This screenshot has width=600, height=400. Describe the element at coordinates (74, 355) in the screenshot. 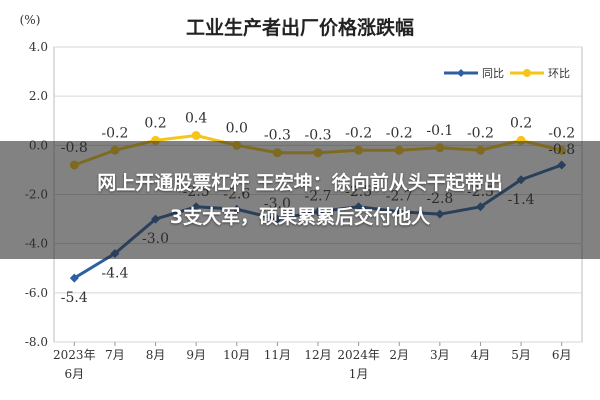

I see `x-tick-label-0-0: 2023年` at that location.